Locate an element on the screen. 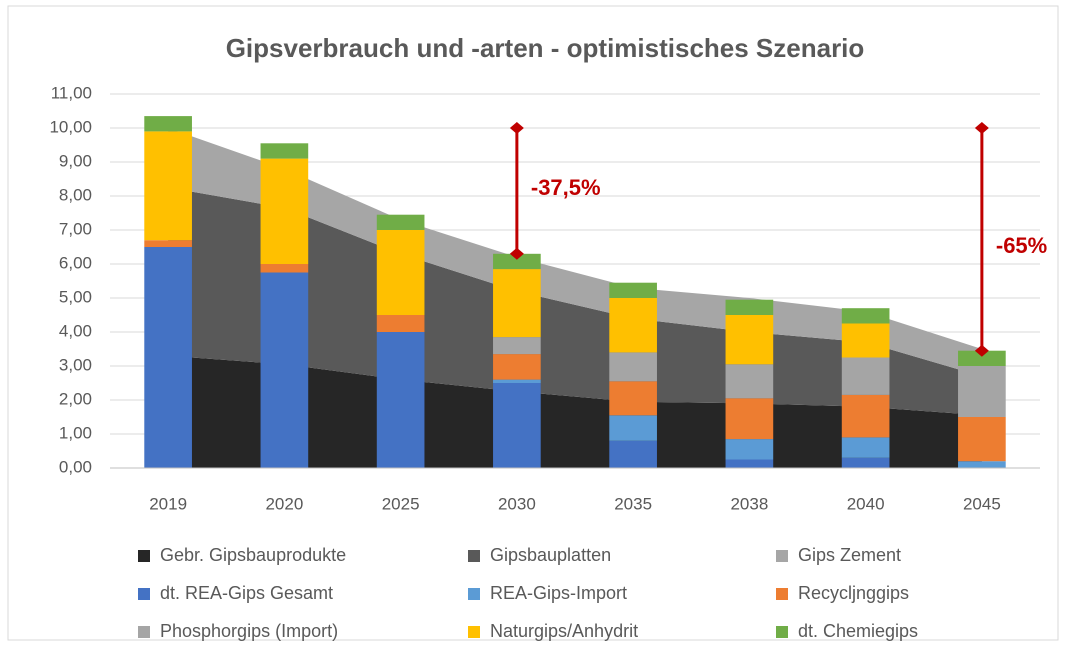 Image resolution: width=1065 pixels, height=645 pixels. y-tick-label: 4,00 is located at coordinates (75, 330).